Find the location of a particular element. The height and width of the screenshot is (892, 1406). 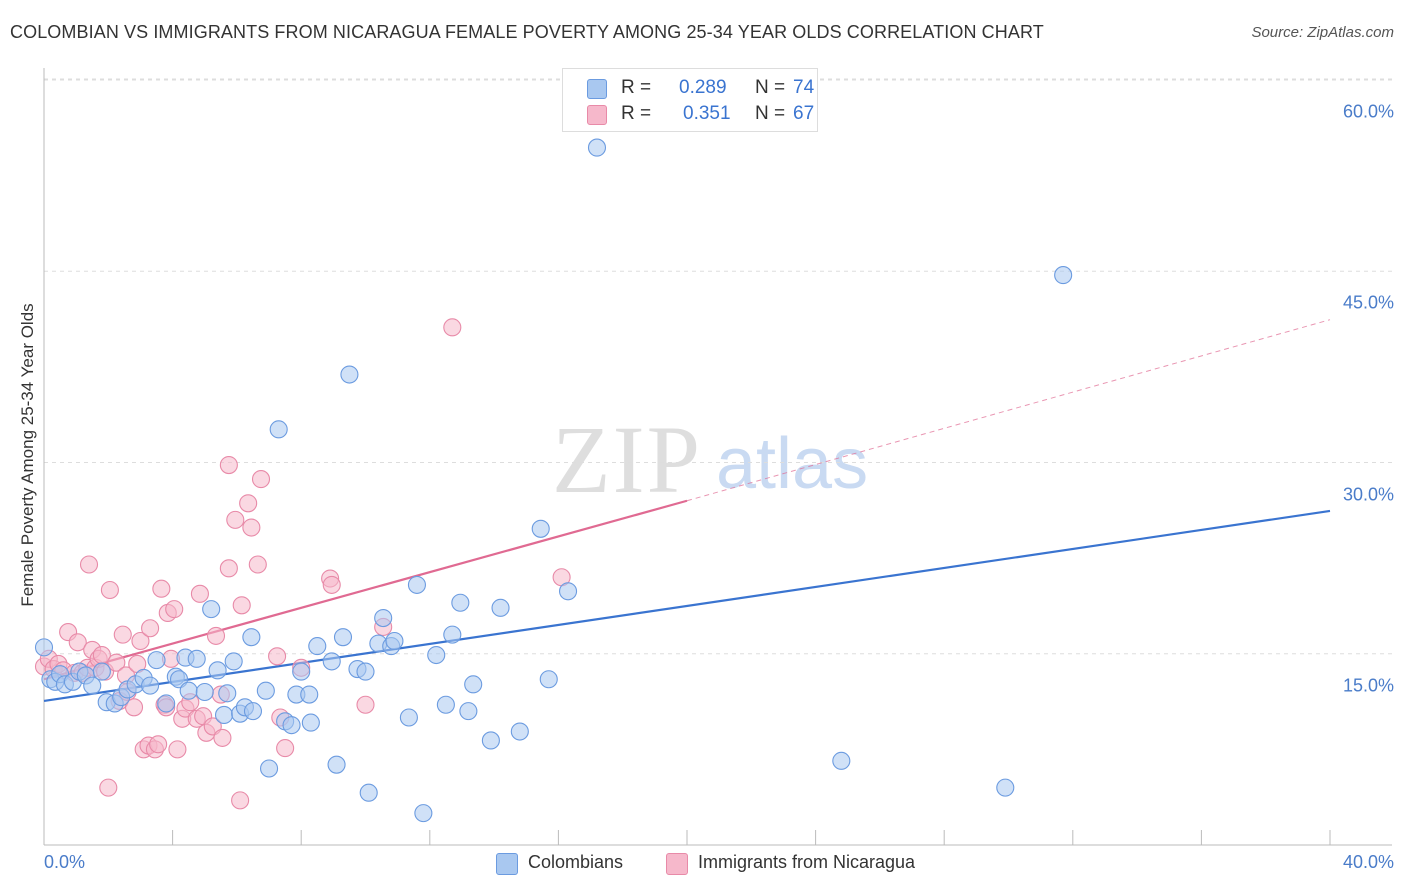

legend-swatch-pink is located at coordinates (597, 115).